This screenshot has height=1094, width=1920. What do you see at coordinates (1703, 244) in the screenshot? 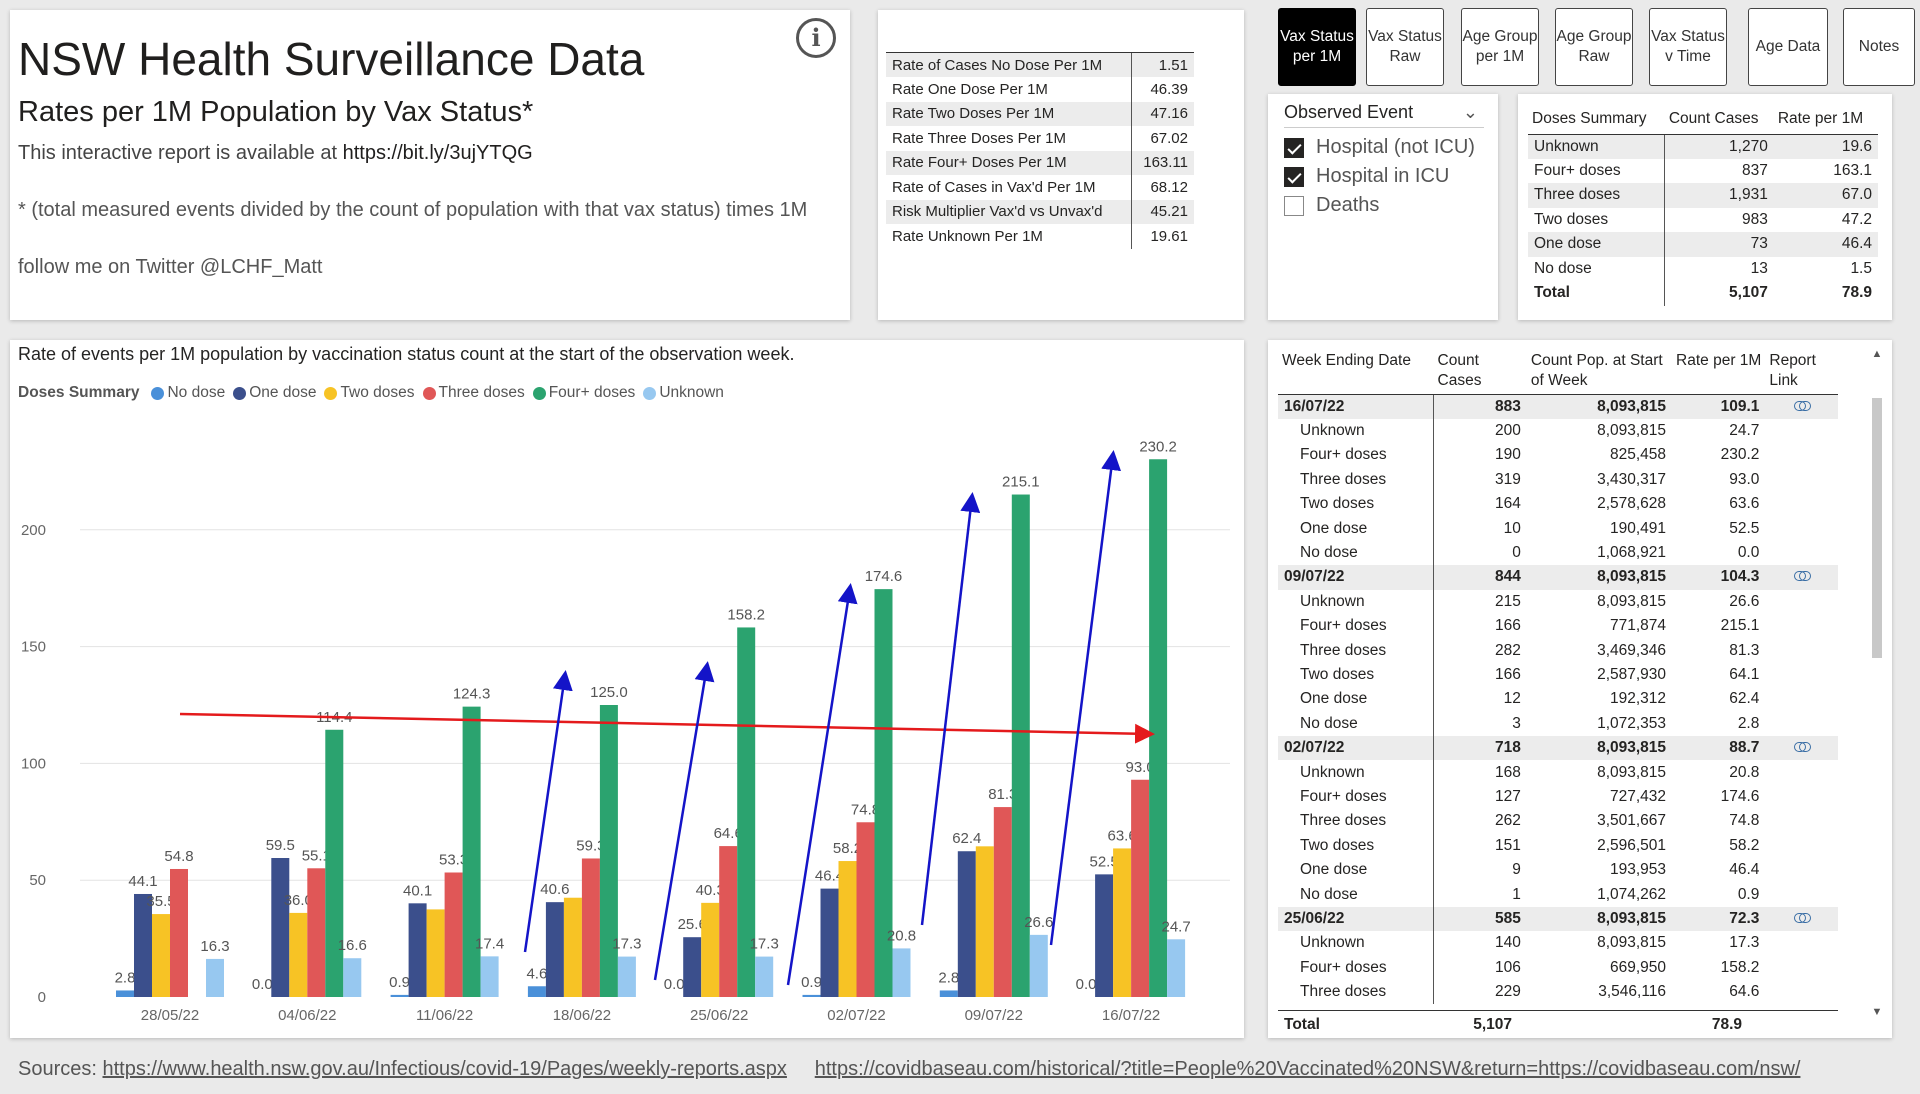
I see `summary-row: One dose 73 46.4` at bounding box center [1703, 244].